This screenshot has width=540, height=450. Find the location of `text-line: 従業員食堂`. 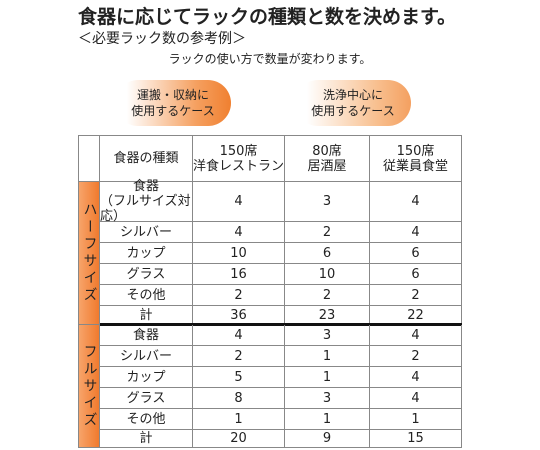

text-line: 従業員食堂 is located at coordinates (415, 166).